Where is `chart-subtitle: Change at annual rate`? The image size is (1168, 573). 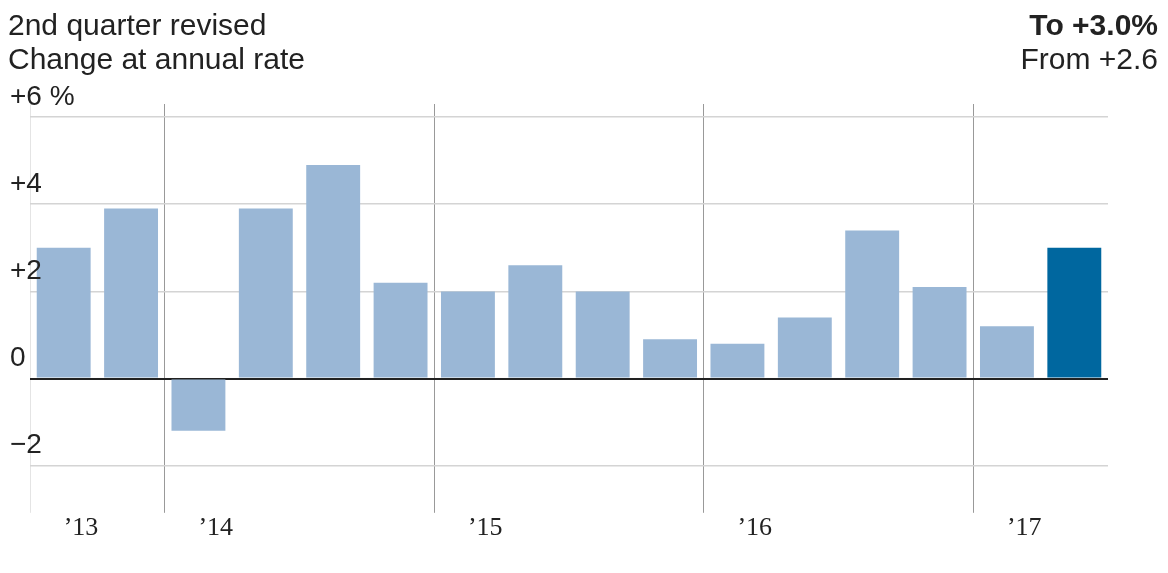 chart-subtitle: Change at annual rate is located at coordinates (156, 59).